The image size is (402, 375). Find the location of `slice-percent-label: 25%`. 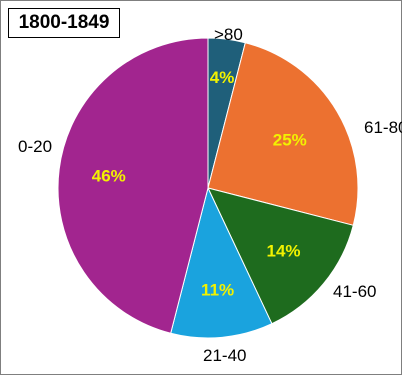

slice-percent-label: 25% is located at coordinates (290, 140).